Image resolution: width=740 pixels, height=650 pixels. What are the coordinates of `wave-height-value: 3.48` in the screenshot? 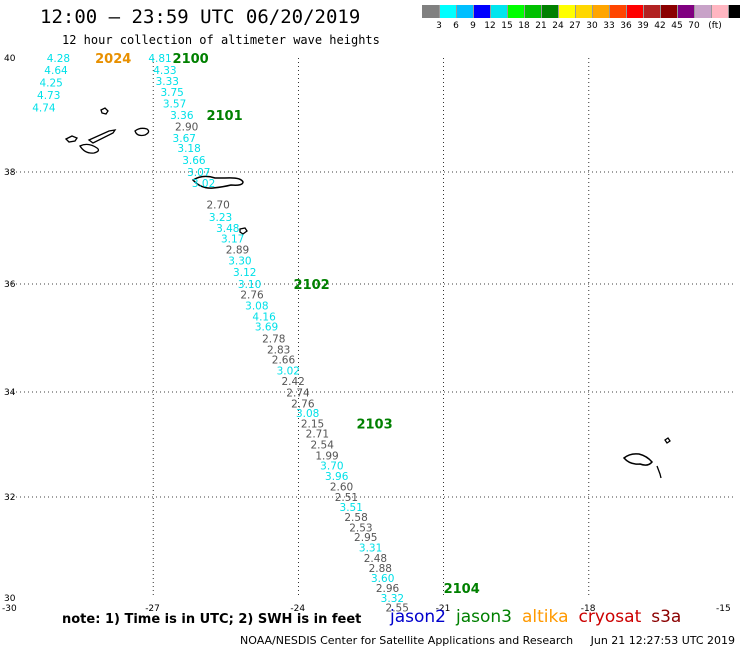 It's located at (227, 229).